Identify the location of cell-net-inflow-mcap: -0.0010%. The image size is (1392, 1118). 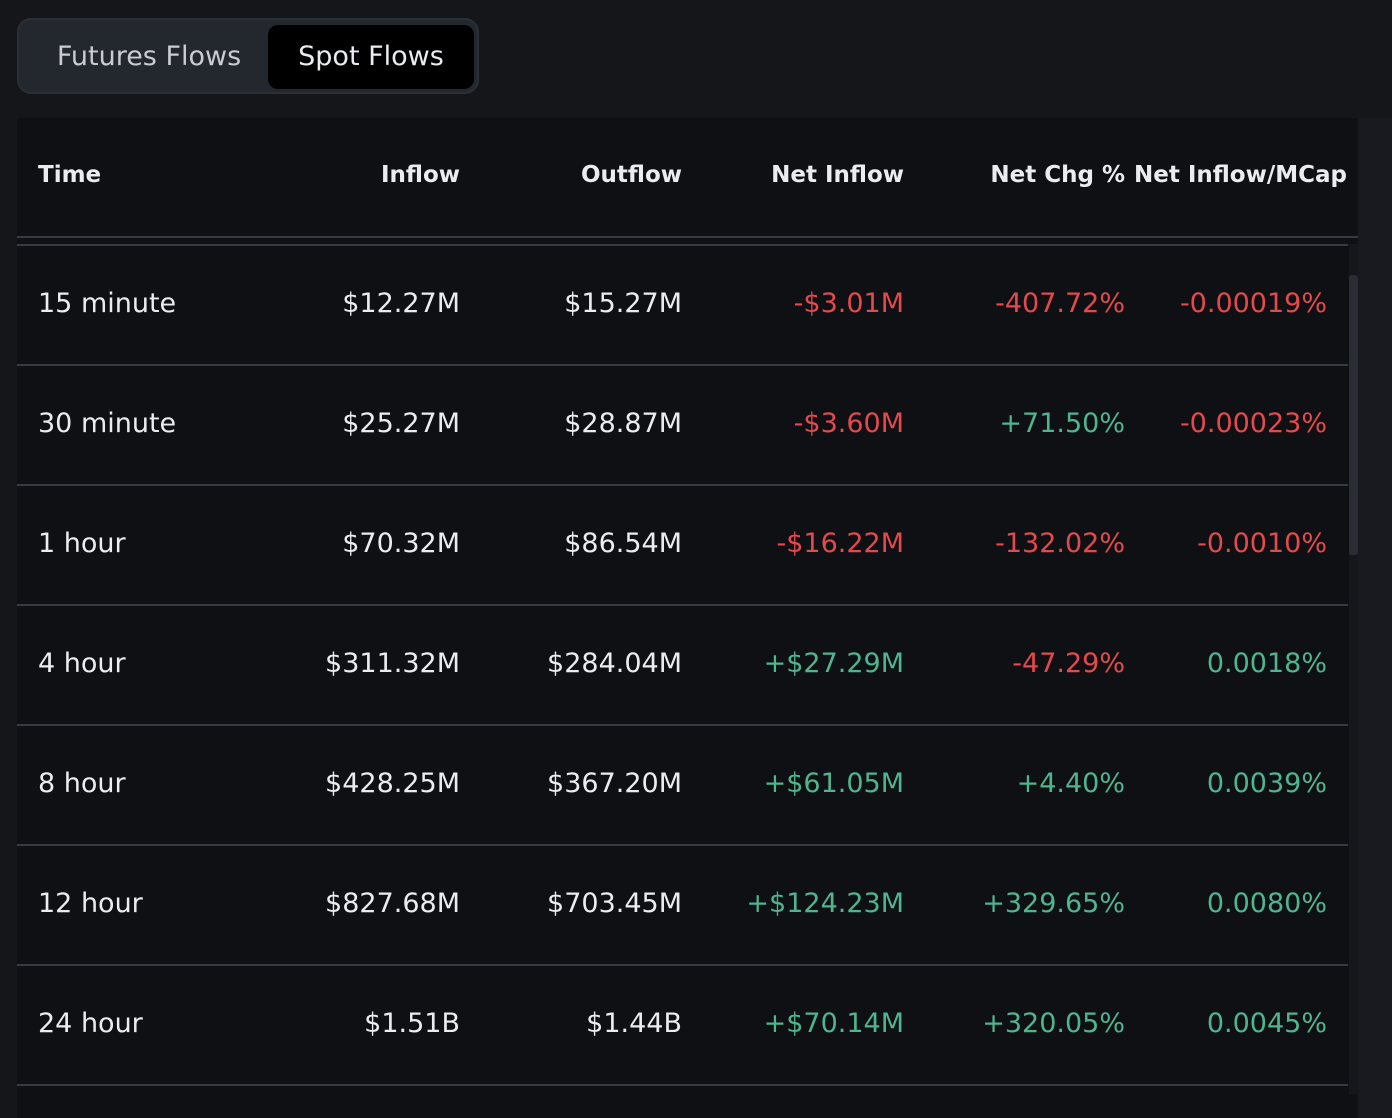
(1262, 543).